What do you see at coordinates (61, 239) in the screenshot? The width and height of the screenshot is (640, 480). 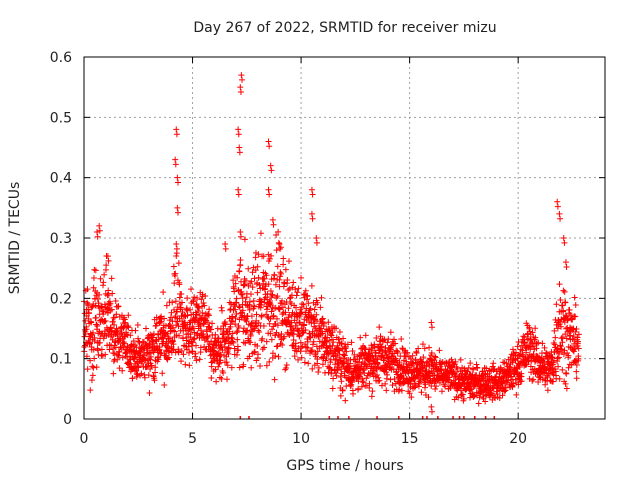 I see `y-tick-label: 0.3` at bounding box center [61, 239].